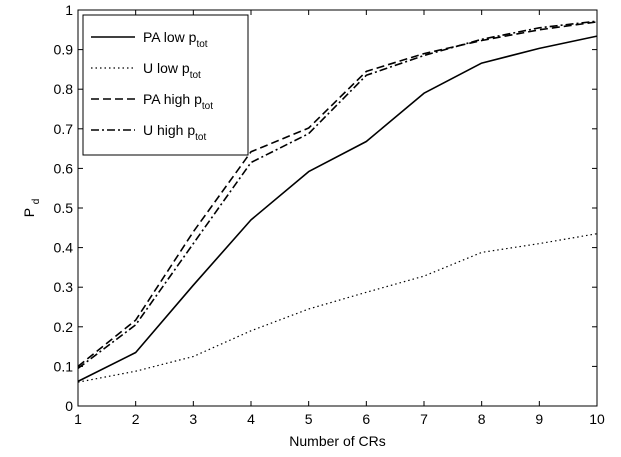  What do you see at coordinates (69, 10) in the screenshot?
I see `y-tick-label-1: 1` at bounding box center [69, 10].